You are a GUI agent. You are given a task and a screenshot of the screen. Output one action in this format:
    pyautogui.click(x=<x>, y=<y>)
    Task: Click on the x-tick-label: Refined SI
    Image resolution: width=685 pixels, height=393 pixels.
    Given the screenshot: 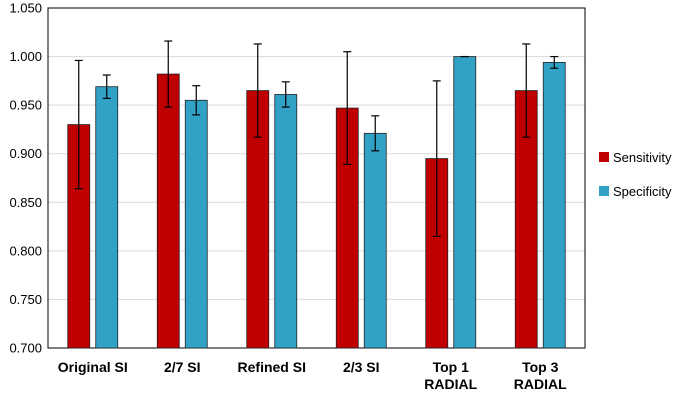 What is the action you would take?
    pyautogui.click(x=272, y=367)
    